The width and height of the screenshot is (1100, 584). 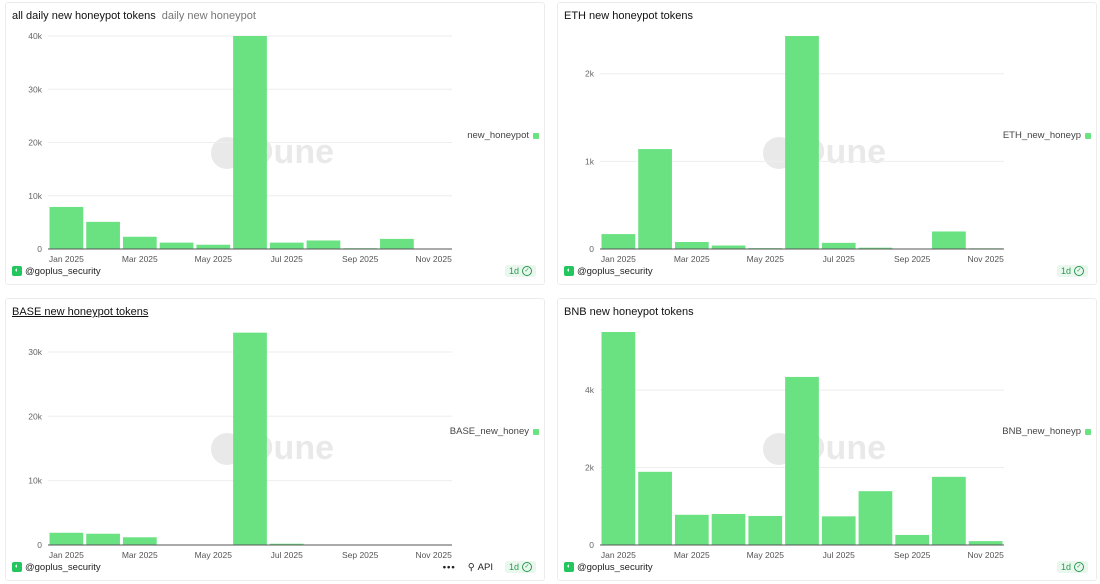 I want to click on panel-footer: ◐ @goplus_security ••• ⚲ API 1d ✓, so click(x=274, y=567).